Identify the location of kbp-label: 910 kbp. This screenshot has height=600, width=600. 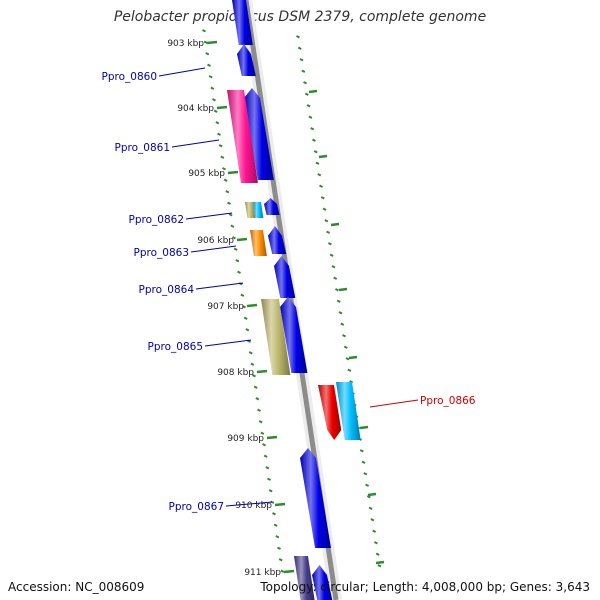
(253, 506).